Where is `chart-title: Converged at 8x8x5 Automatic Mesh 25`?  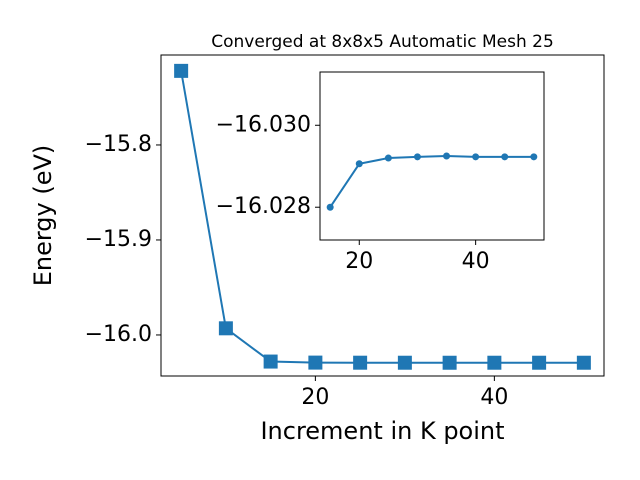 chart-title: Converged at 8x8x5 Automatic Mesh 25 is located at coordinates (382, 42).